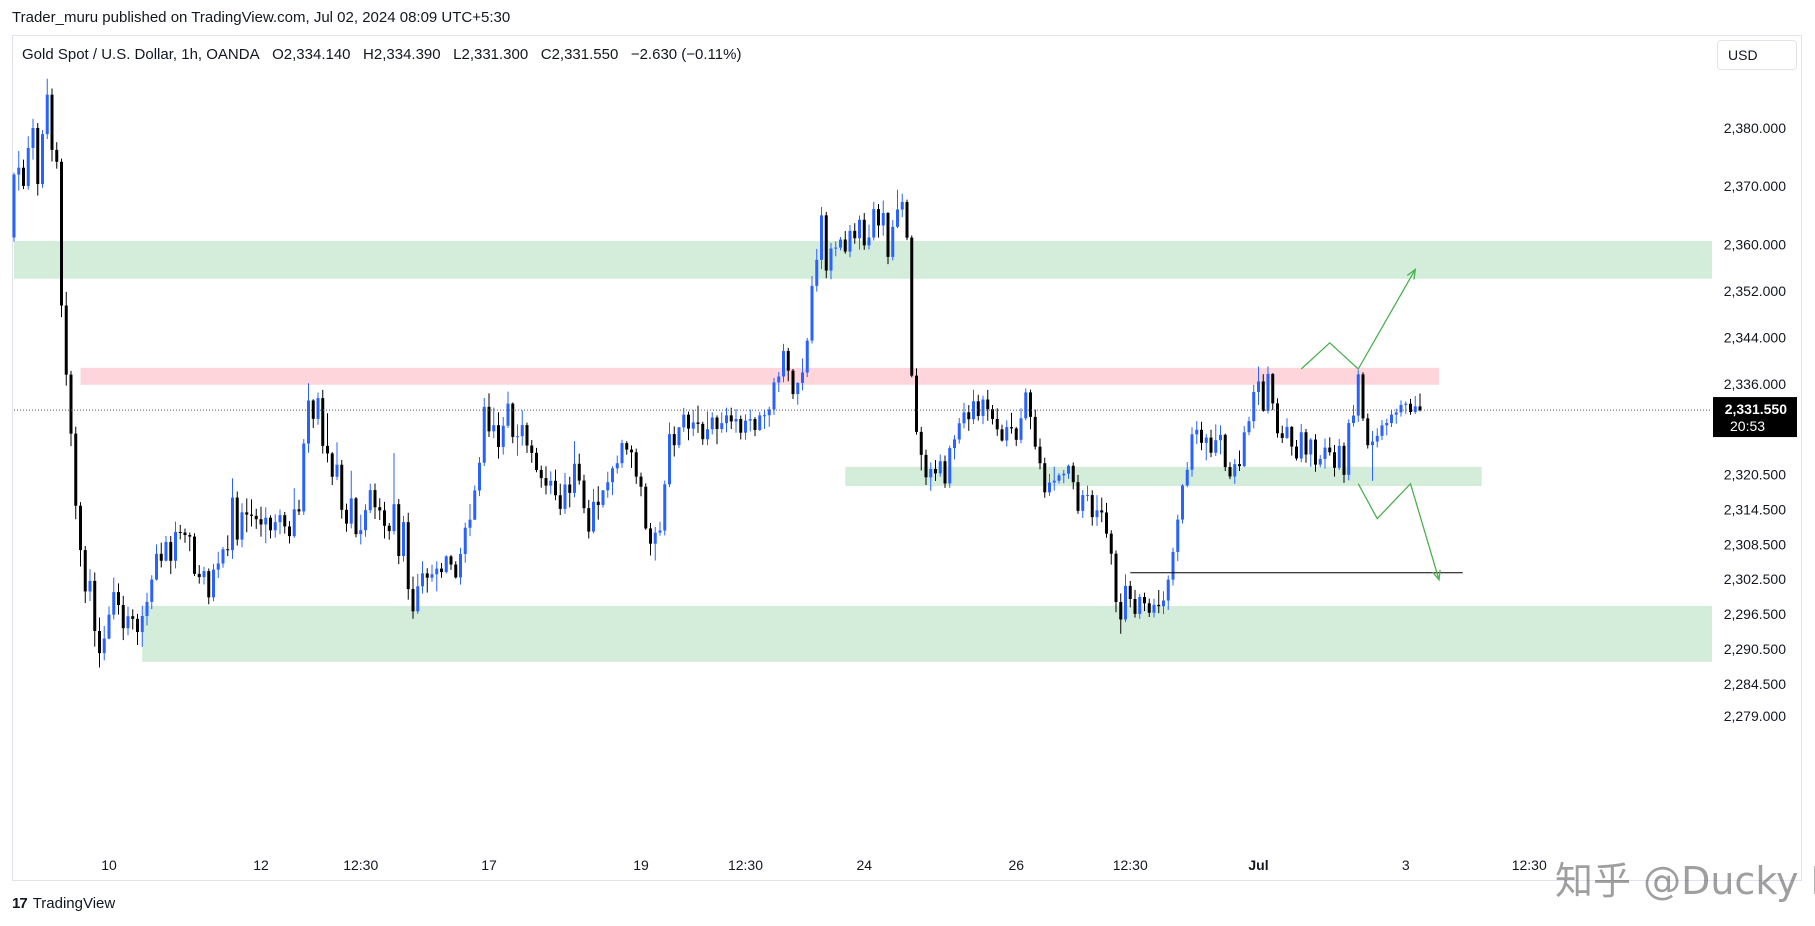 Image resolution: width=1815 pixels, height=926 pixels. I want to click on ohlc-open: O2,334.140, so click(311, 54).